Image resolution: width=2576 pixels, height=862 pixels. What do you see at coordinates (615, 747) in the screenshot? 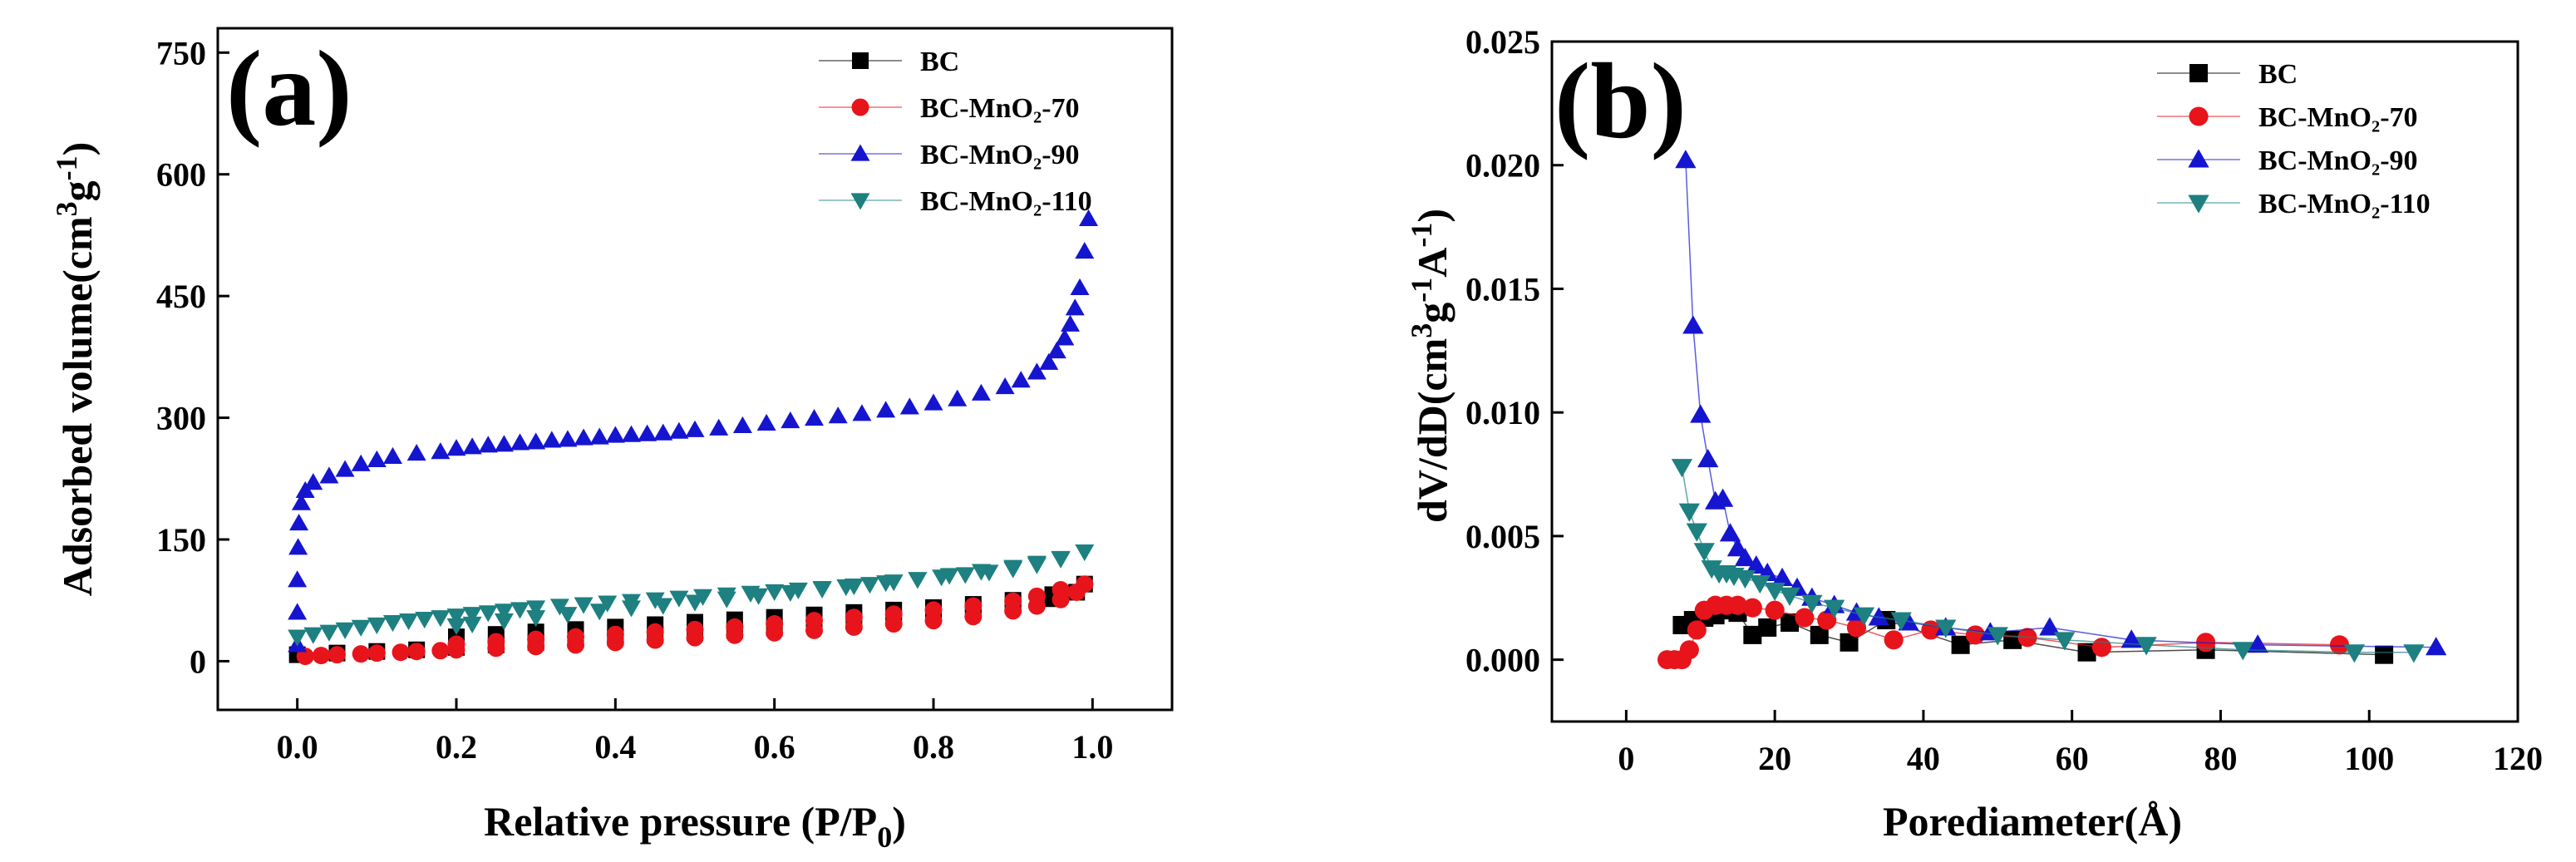
I see `x-tick-label: 0.4` at bounding box center [615, 747].